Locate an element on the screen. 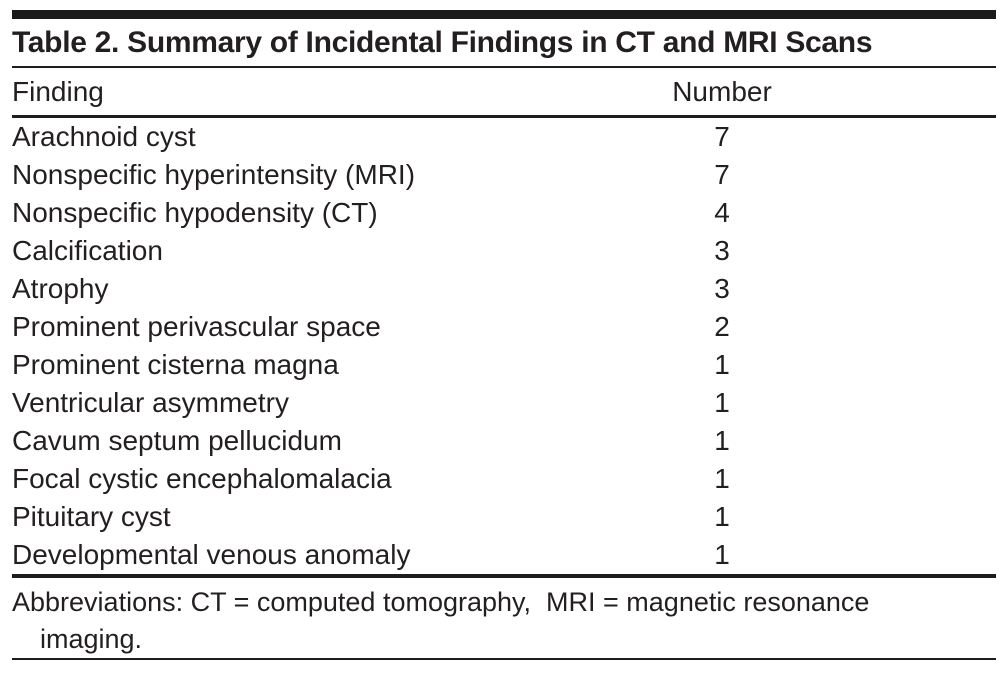 This screenshot has width=1006, height=674. finding-cell: Focal cystic encephalomalacia is located at coordinates (202, 478).